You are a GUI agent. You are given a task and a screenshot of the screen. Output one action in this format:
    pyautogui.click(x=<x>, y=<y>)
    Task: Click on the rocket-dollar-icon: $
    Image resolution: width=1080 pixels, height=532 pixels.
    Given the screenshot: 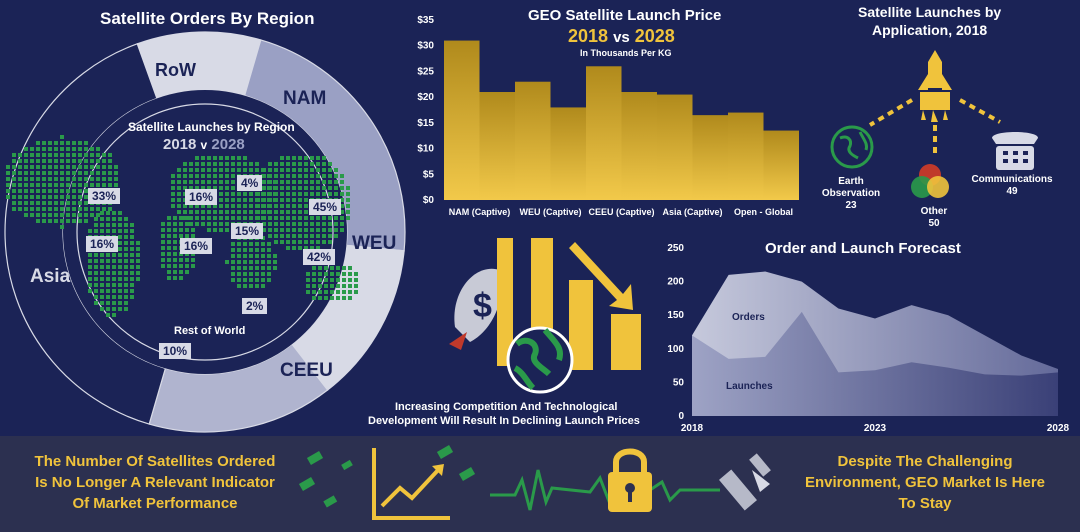 What is the action you would take?
    pyautogui.click(x=475, y=309)
    